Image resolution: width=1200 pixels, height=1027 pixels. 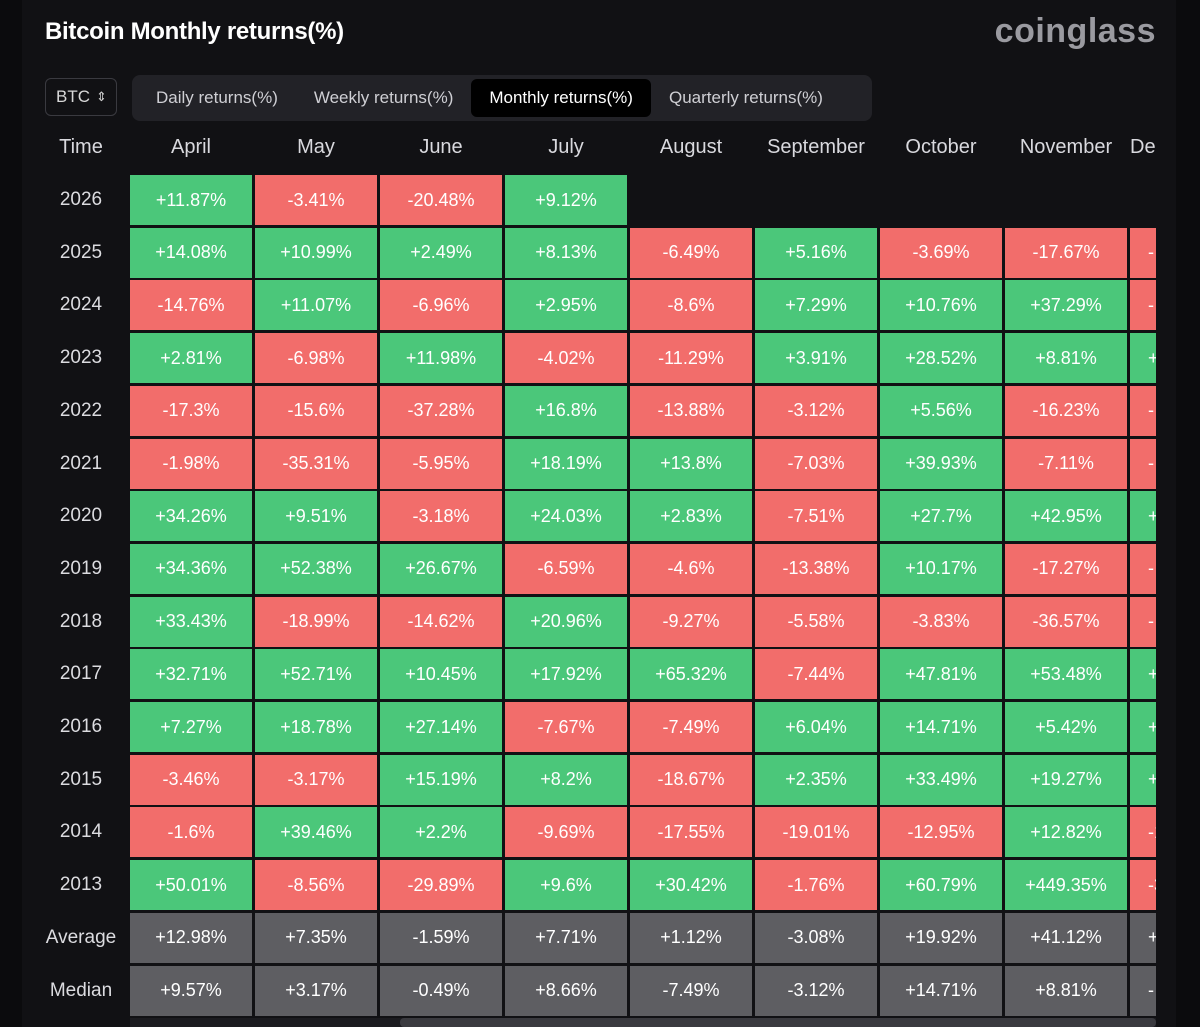 What do you see at coordinates (316, 674) in the screenshot?
I see `return-cell: +52.71%` at bounding box center [316, 674].